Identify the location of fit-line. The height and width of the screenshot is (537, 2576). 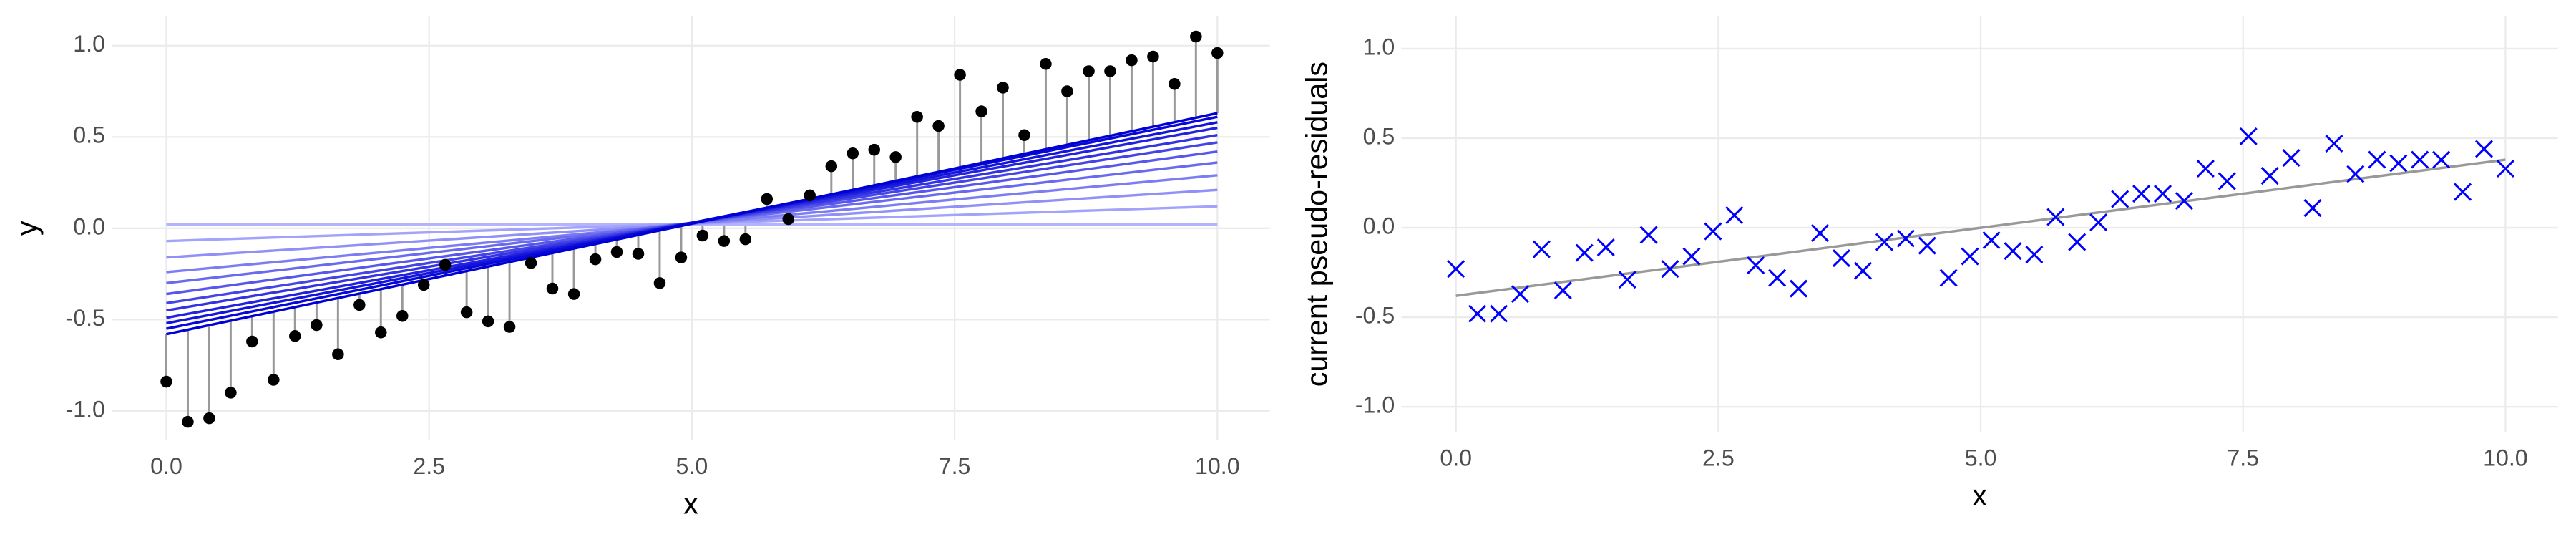
(1980, 227).